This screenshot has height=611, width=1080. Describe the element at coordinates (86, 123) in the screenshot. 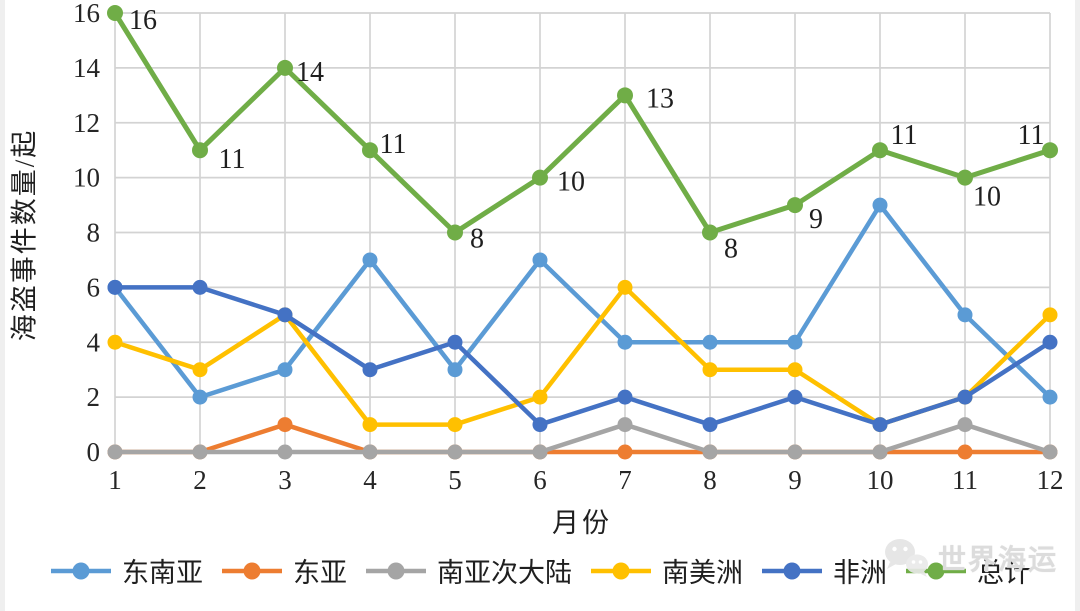

I see `y-tick-label: 12` at that location.